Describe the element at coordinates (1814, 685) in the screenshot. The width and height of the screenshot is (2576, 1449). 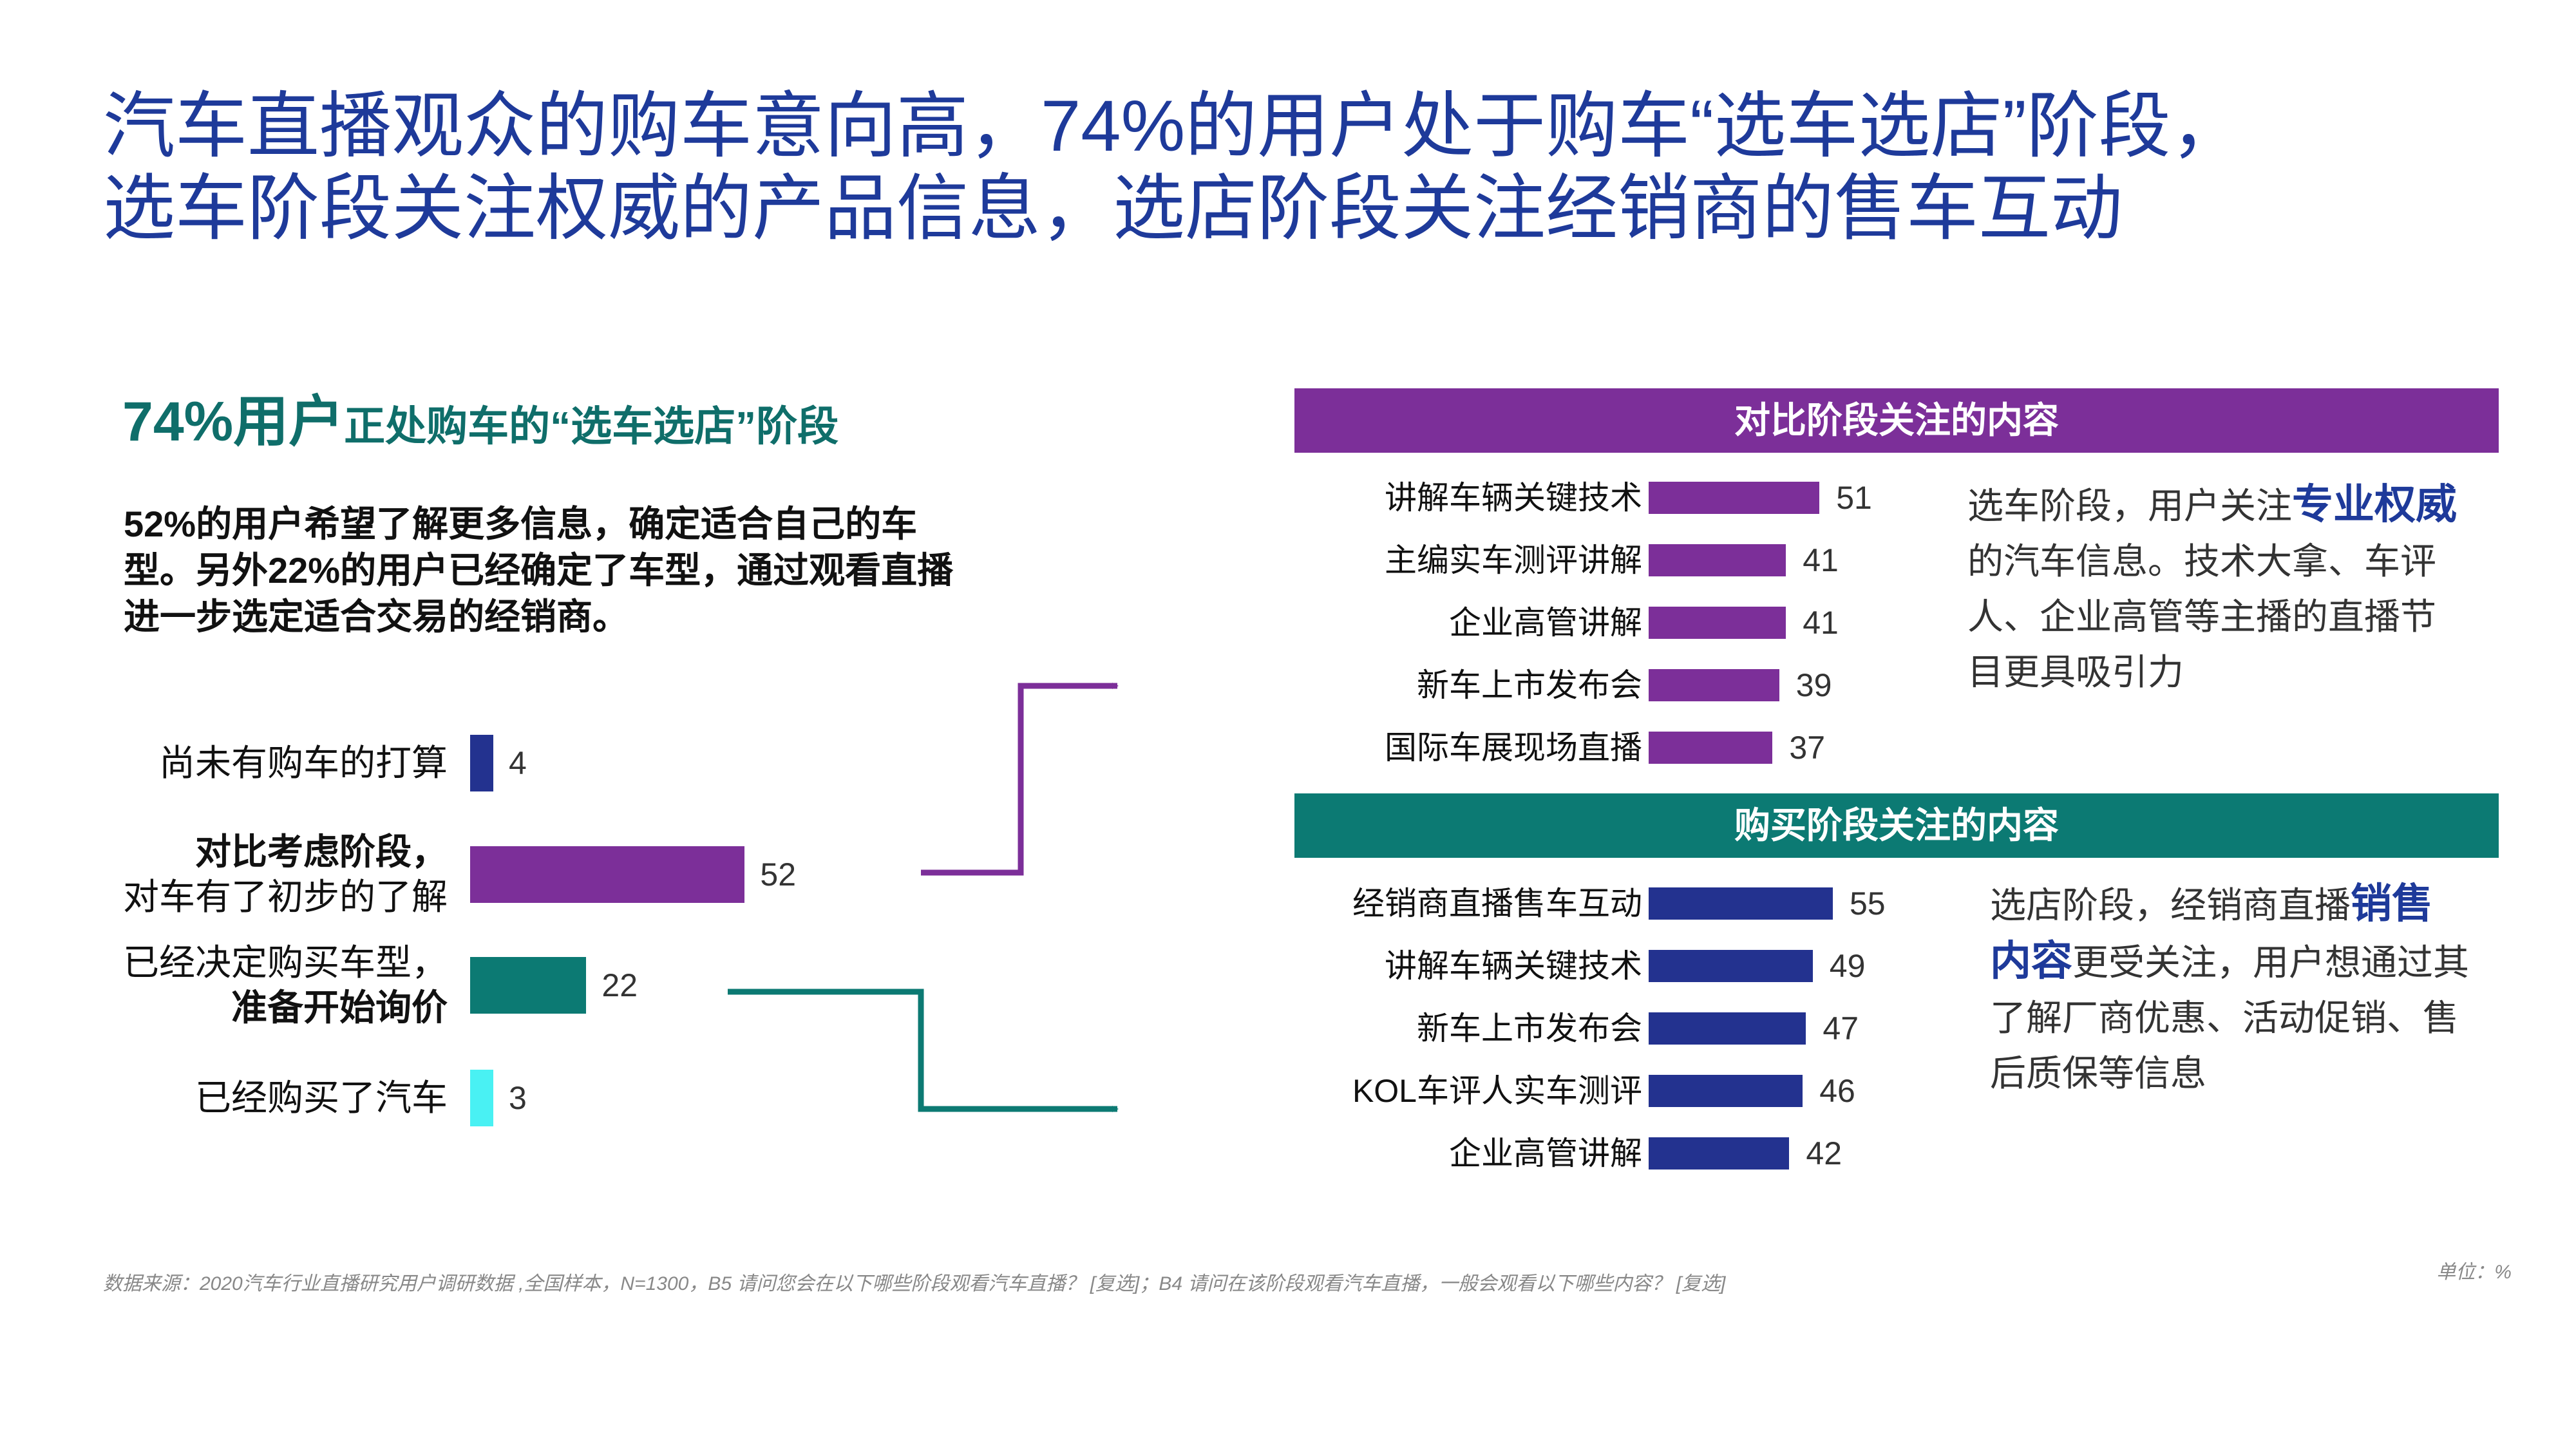
I see `content-value: 39` at that location.